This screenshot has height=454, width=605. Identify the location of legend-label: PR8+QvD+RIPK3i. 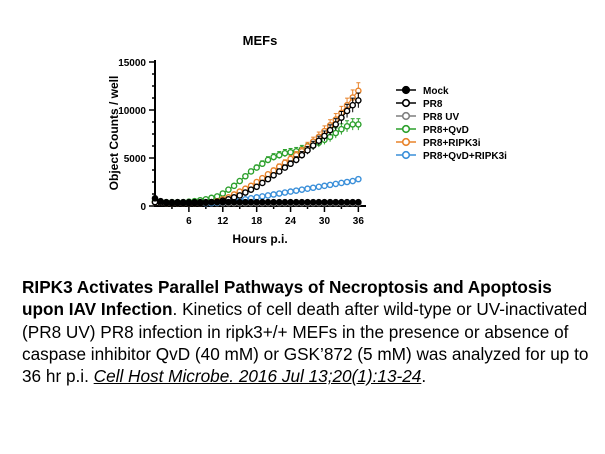
(465, 156).